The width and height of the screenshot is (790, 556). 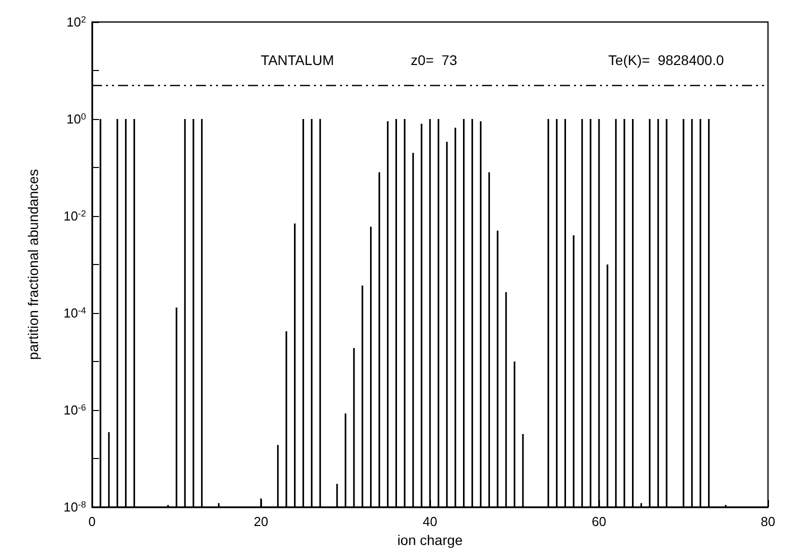 I want to click on x-tick-label: 60, so click(x=599, y=521).